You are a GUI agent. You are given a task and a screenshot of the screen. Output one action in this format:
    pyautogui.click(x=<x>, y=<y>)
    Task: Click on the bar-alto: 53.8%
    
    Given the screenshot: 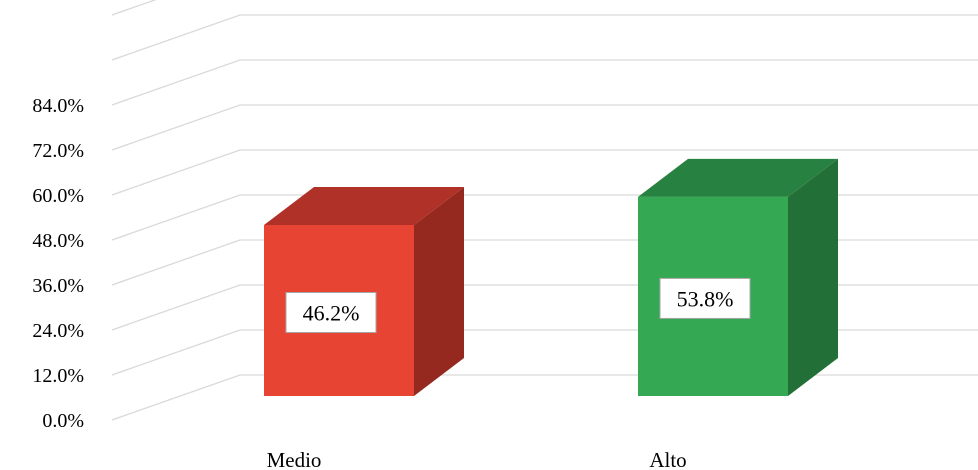 What is the action you would take?
    pyautogui.click(x=738, y=277)
    